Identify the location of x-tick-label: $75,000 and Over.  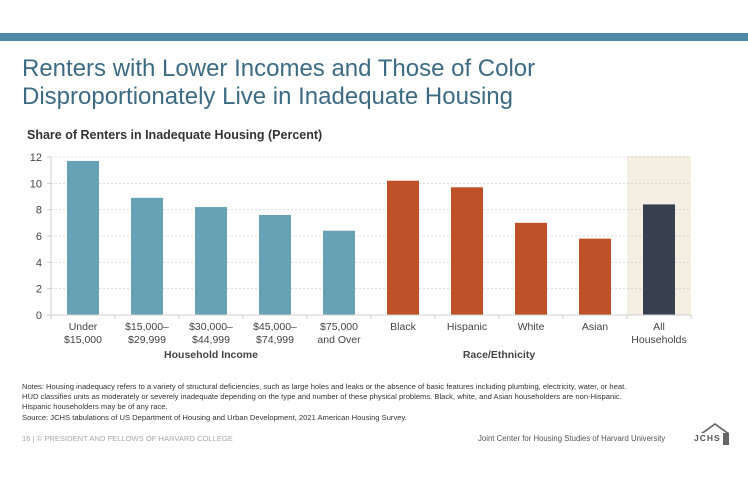
(339, 333).